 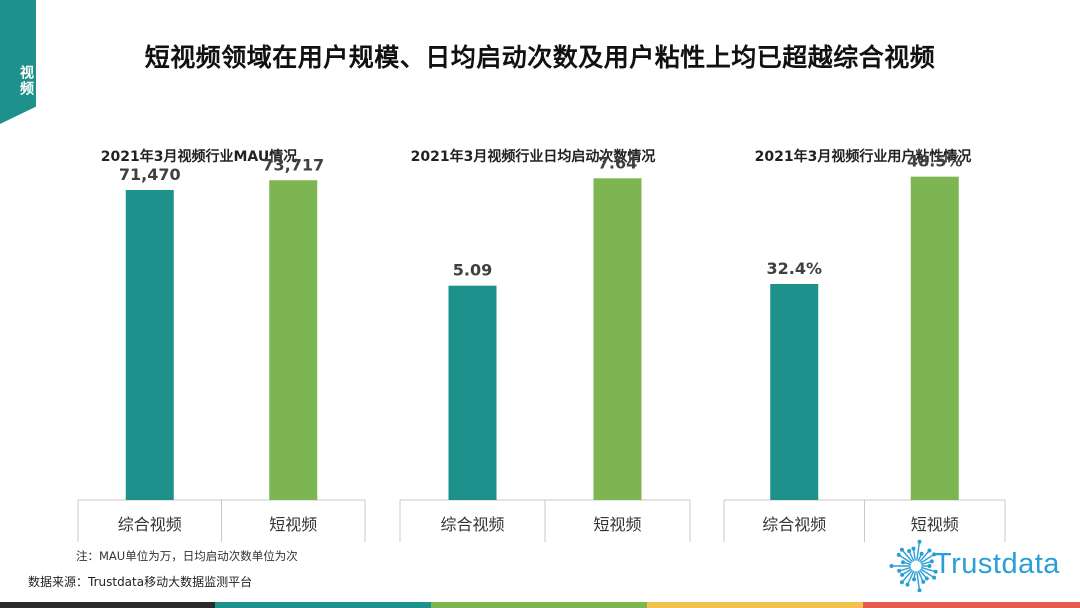 I want to click on unit-note: 注：MAU单位为万，日均启动次数单位为次, so click(x=187, y=556).